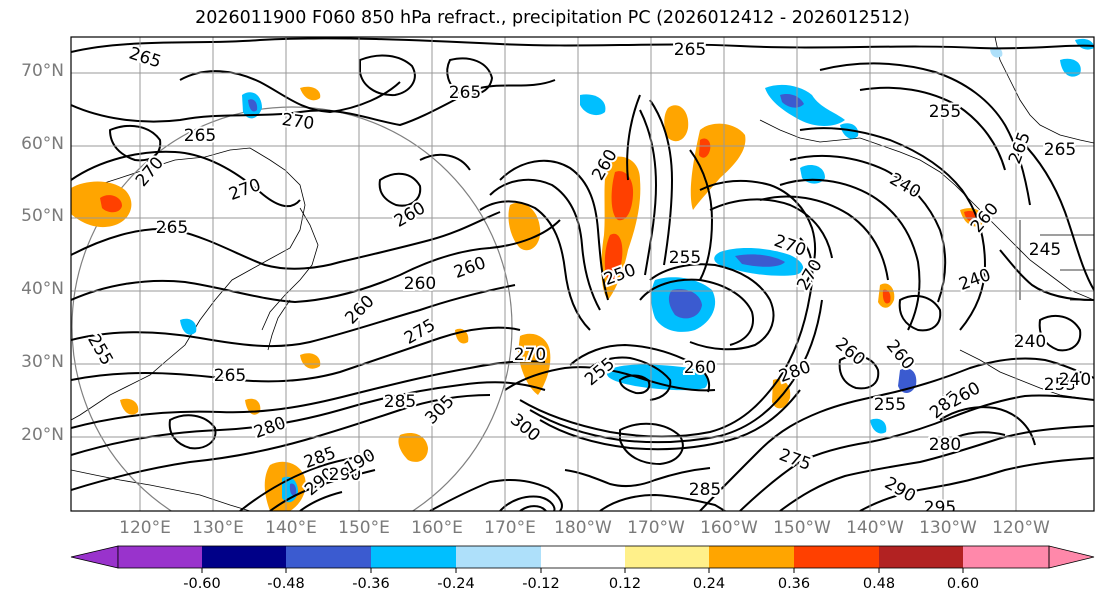 The width and height of the screenshot is (1105, 604). Describe the element at coordinates (42, 435) in the screenshot. I see `lat-label: 20°N` at that location.